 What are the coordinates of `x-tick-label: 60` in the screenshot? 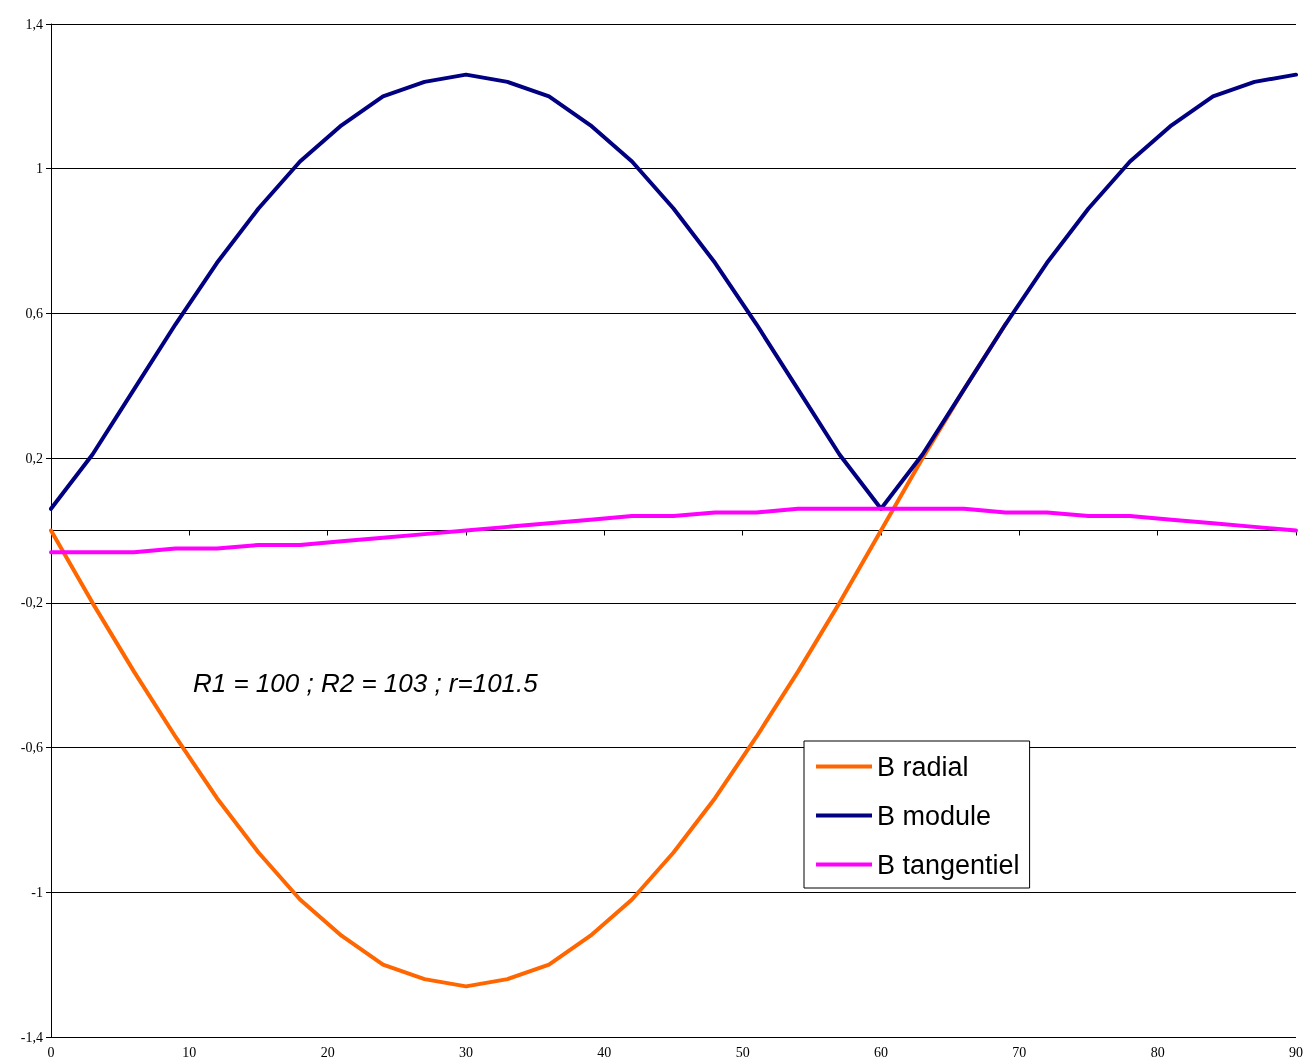 It's located at (881, 1051).